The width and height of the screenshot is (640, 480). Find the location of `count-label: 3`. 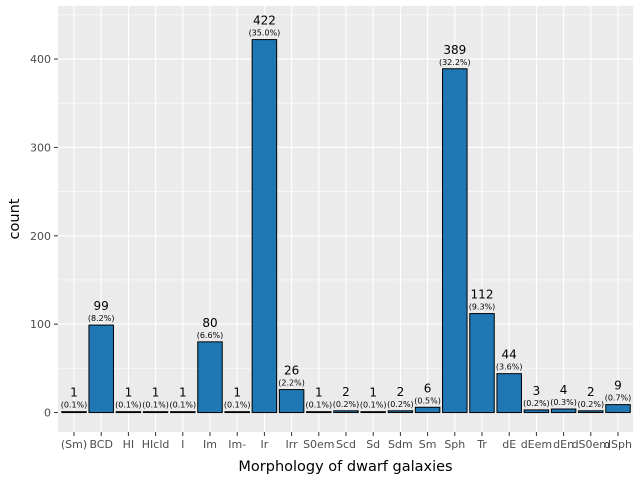

count-label: 3 is located at coordinates (537, 391).